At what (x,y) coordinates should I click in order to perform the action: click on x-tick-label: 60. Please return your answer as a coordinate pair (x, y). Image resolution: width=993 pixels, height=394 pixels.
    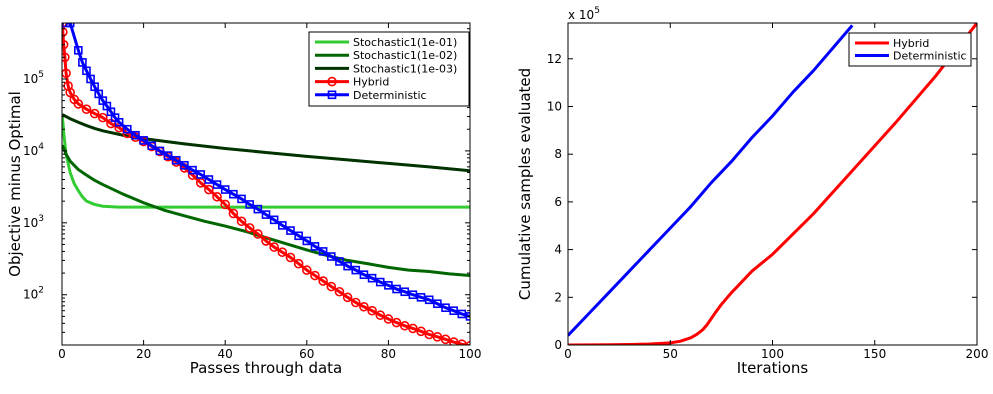
    Looking at the image, I should click on (306, 354).